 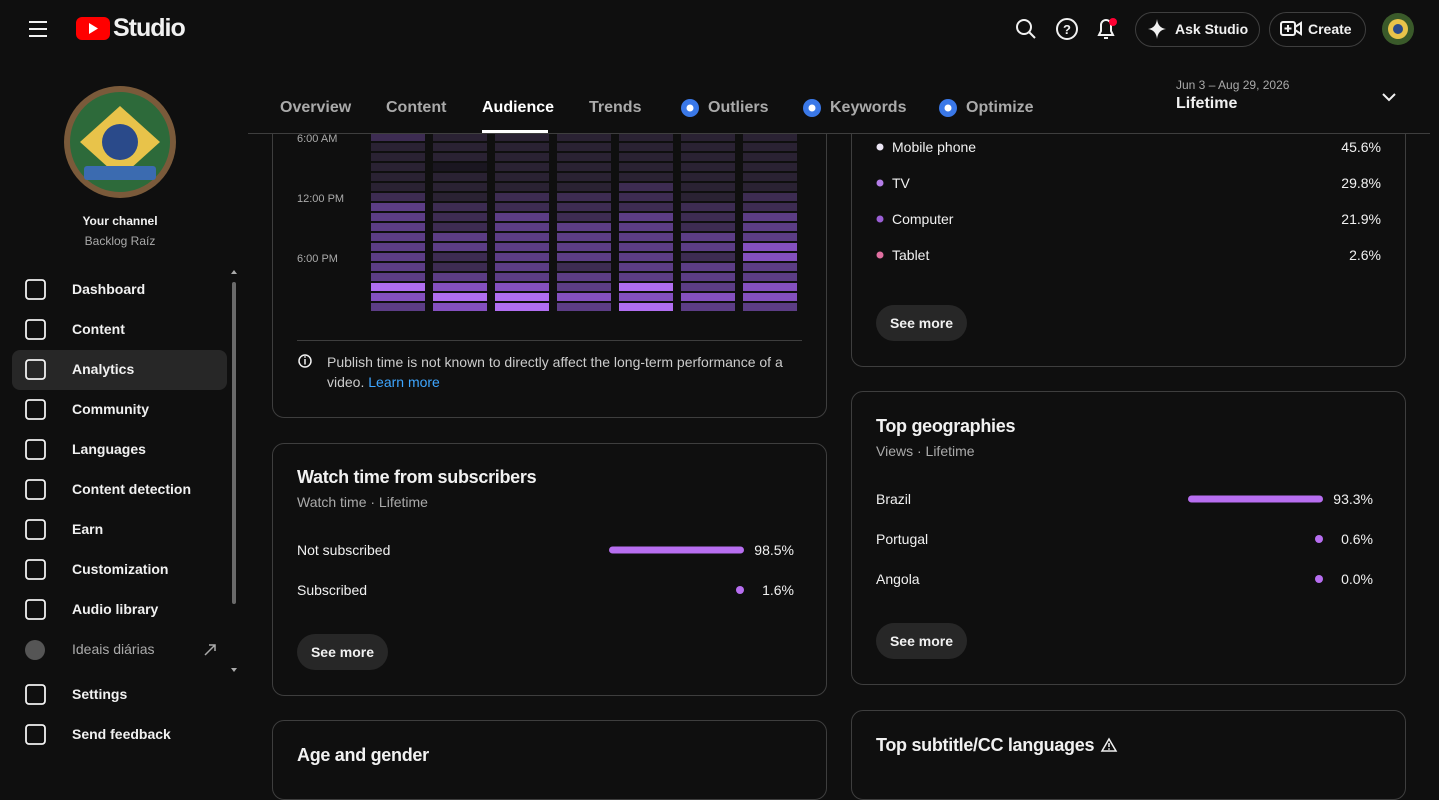 I want to click on notification-dot, so click(x=1113, y=22).